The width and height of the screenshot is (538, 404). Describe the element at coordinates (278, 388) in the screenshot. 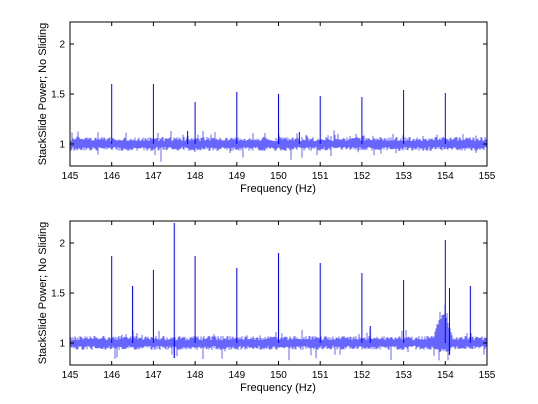

I see `bottom-x-axis-label: Frequency (Hz)` at that location.